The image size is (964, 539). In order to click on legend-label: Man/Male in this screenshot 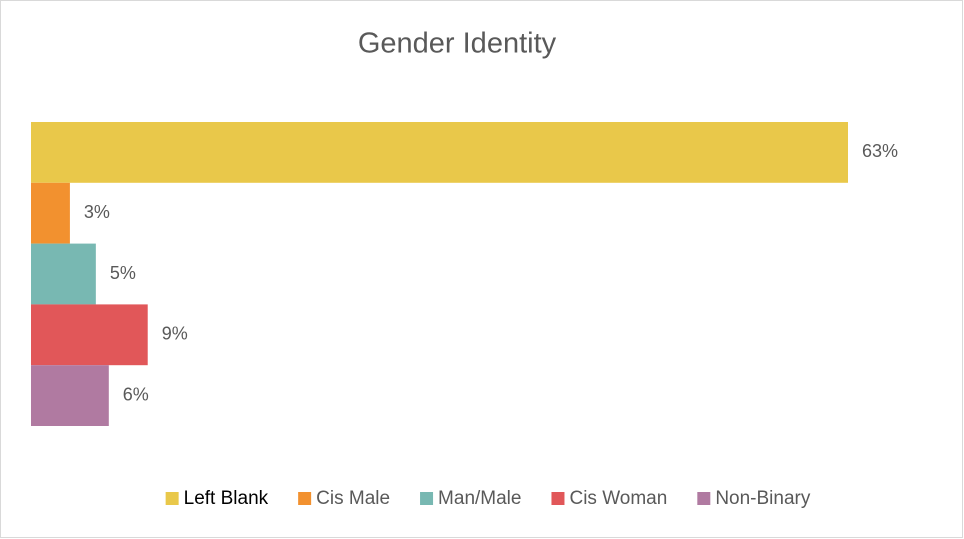, I will do `click(479, 498)`.